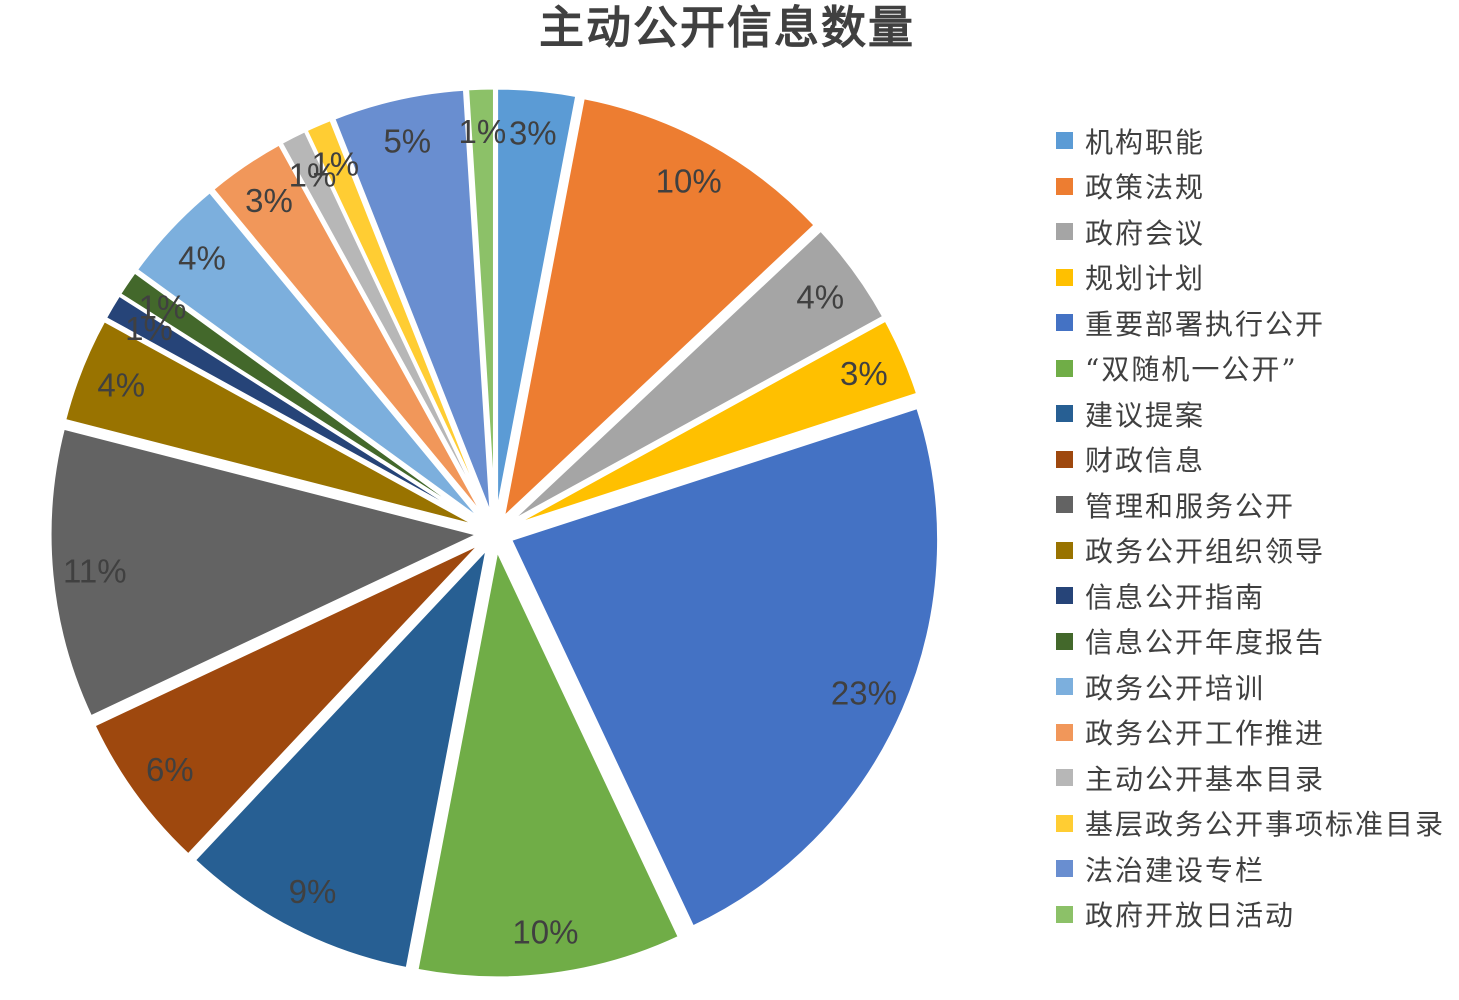  I want to click on legend-item: 政务公开组织领导, so click(1250, 551).